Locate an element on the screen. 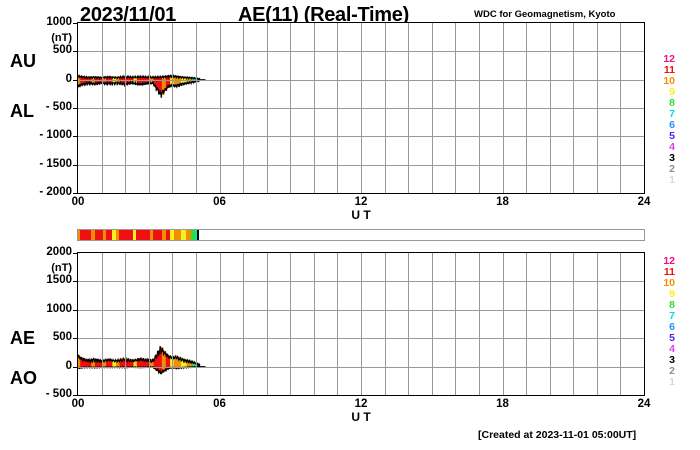 This screenshot has height=450, width=700. series-label-au: AU is located at coordinates (23, 61).